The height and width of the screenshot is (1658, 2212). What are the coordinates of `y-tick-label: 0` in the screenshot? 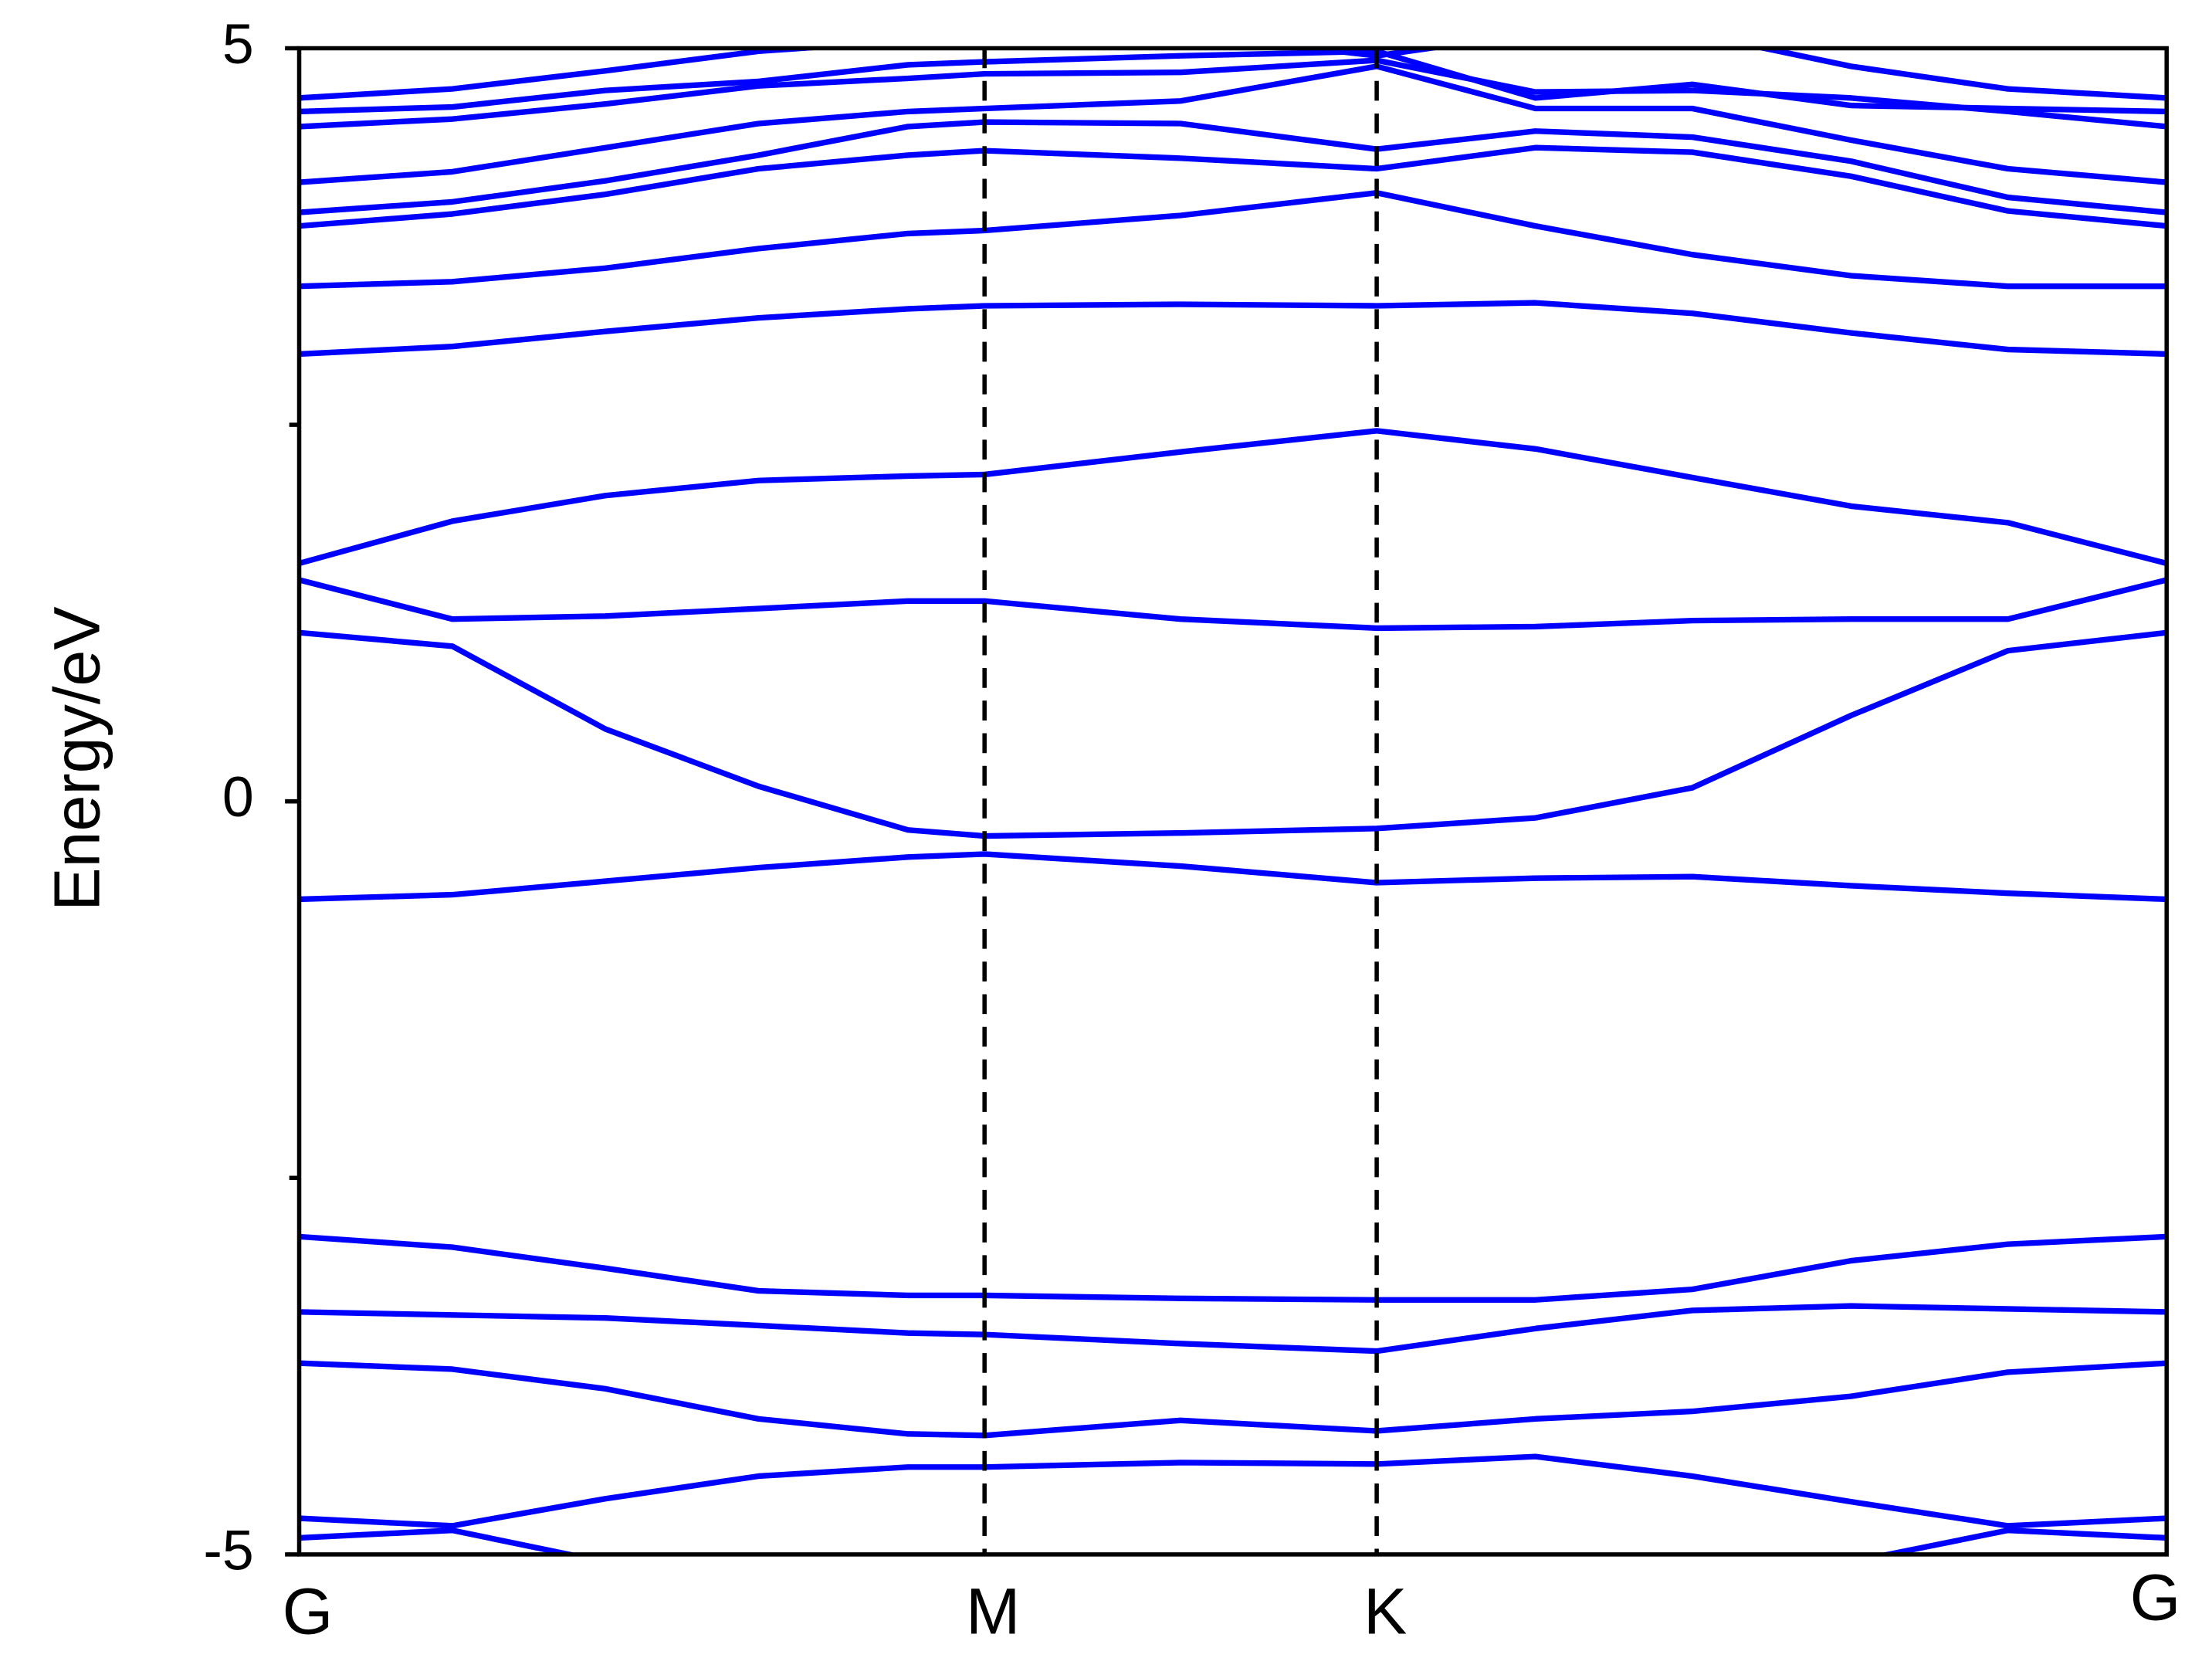 It's located at (238, 797).